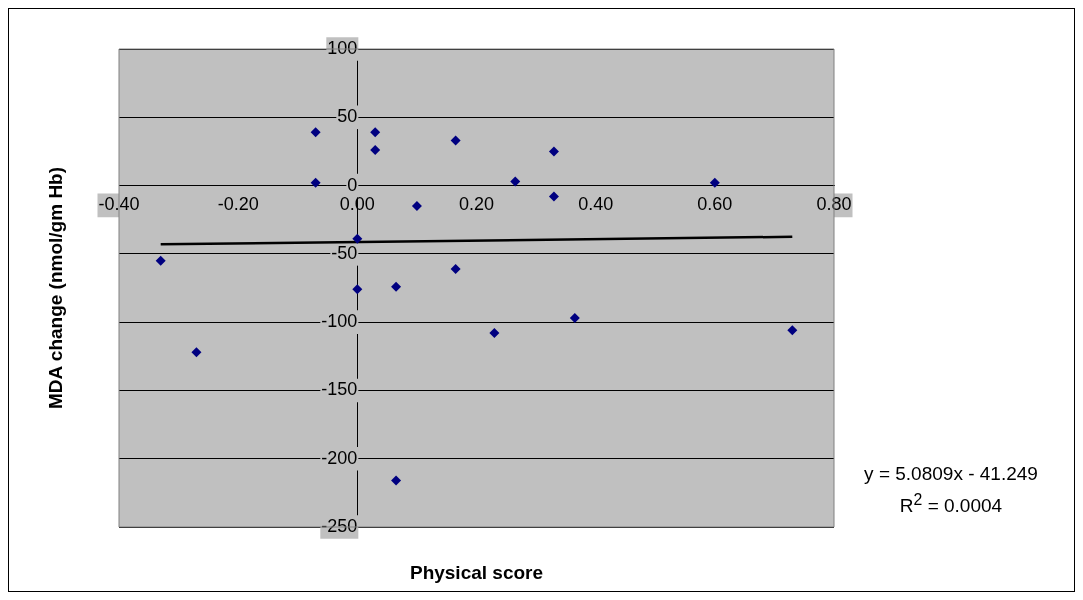  Describe the element at coordinates (834, 204) in the screenshot. I see `x-tick-label: 0.80` at that location.